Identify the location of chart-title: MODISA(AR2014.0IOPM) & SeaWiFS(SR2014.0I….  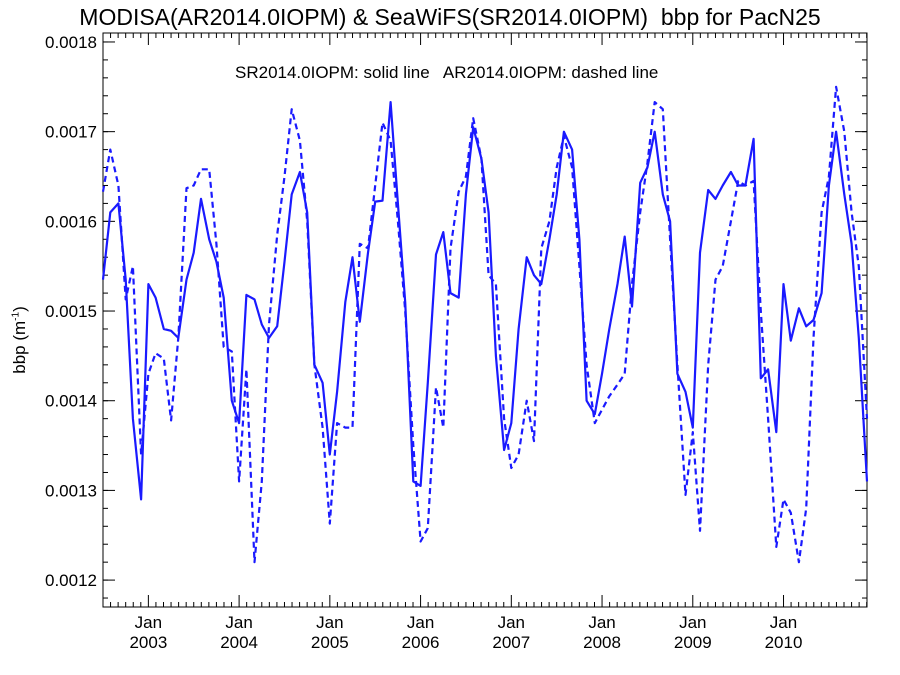
(450, 17).